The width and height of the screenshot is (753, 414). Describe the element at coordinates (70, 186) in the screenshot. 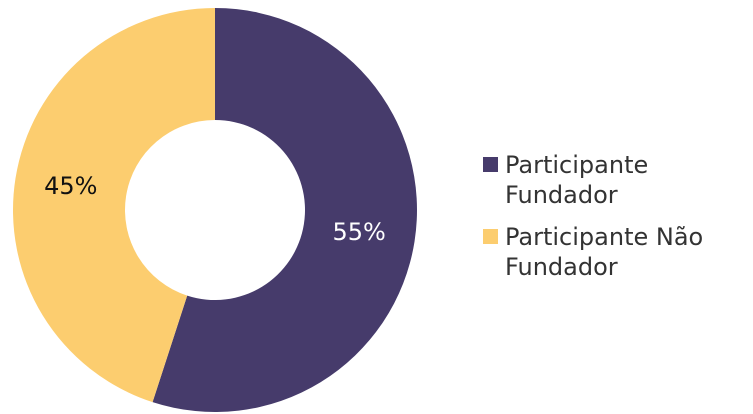

I see `slice-label: 45%` at that location.